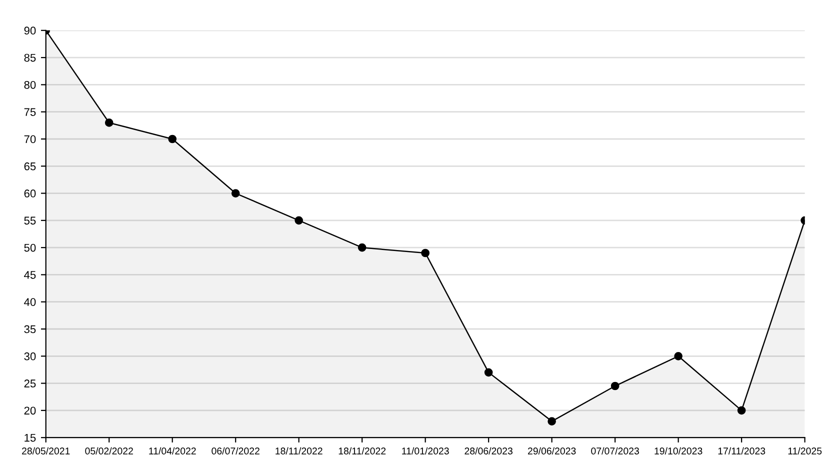 The height and width of the screenshot is (468, 834). I want to click on x-tick-label: 11/04/2022, so click(172, 450).